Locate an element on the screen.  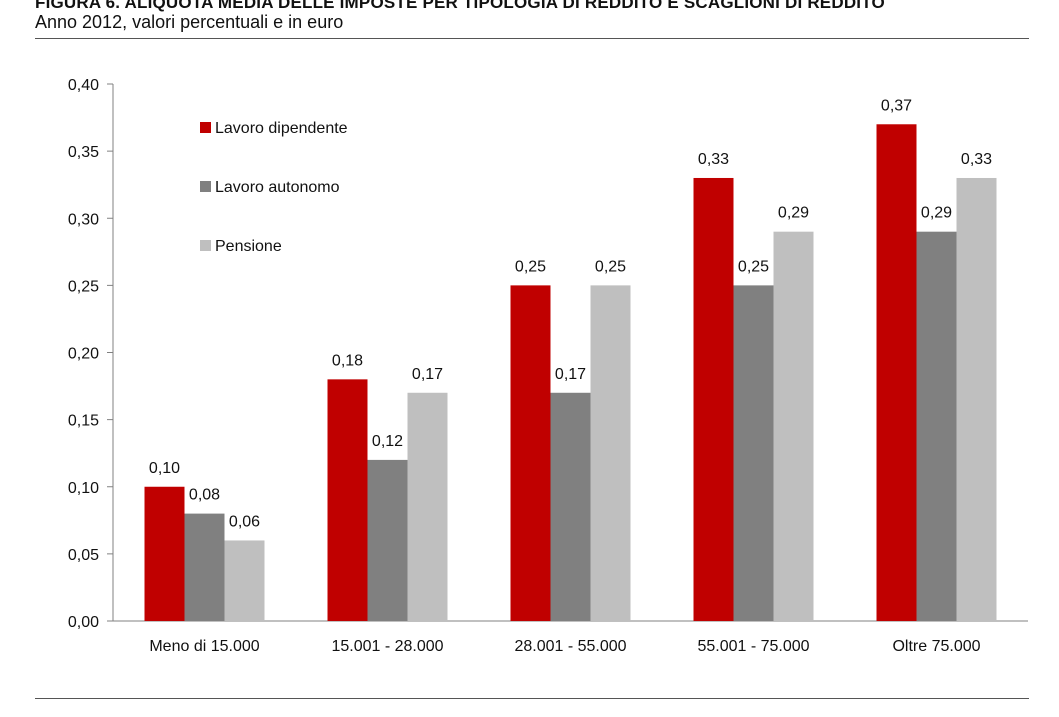
data-label: 0,12 is located at coordinates (387, 441).